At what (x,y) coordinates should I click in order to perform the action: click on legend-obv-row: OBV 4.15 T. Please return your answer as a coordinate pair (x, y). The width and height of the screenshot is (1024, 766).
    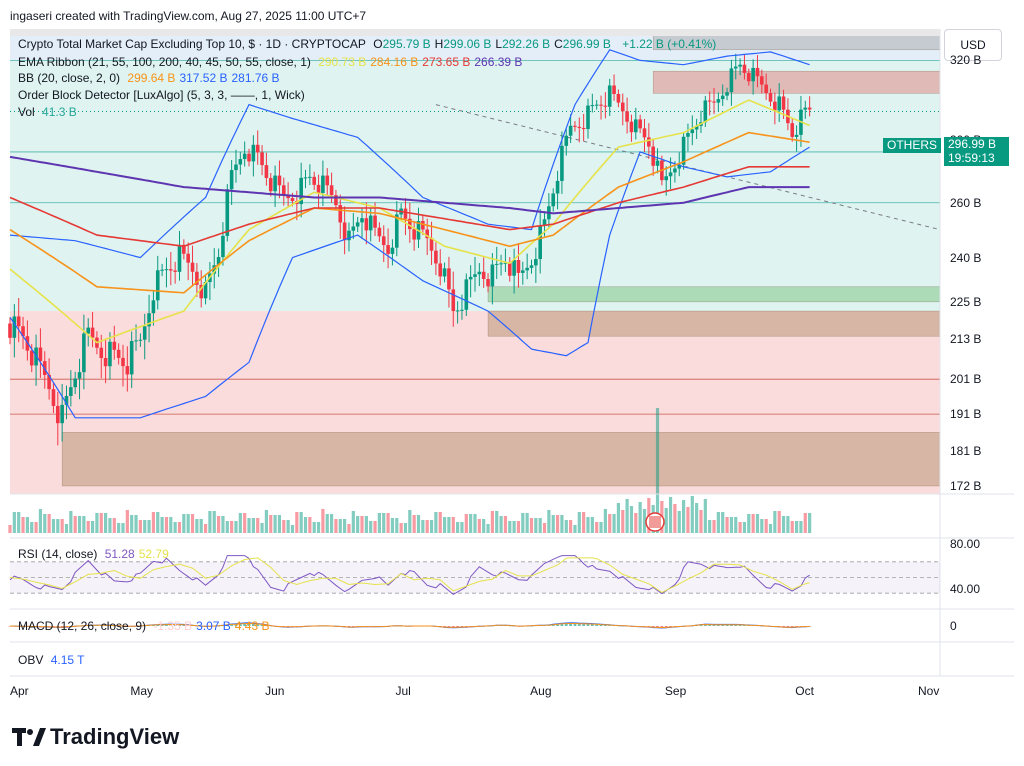
    Looking at the image, I should click on (53, 660).